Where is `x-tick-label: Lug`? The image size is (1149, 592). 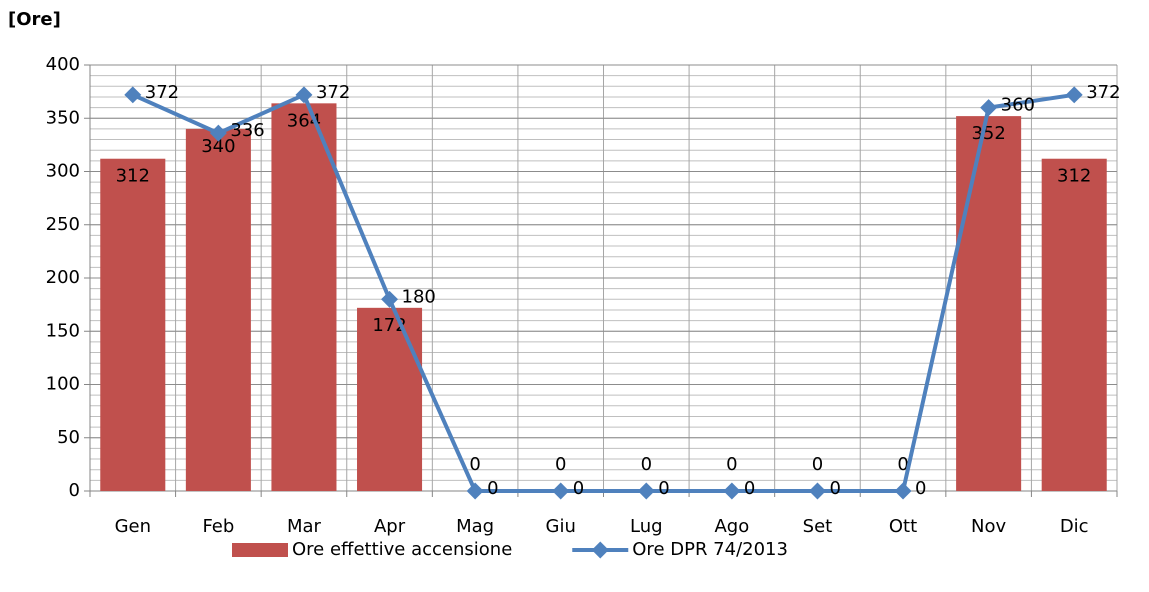 x-tick-label: Lug is located at coordinates (646, 526).